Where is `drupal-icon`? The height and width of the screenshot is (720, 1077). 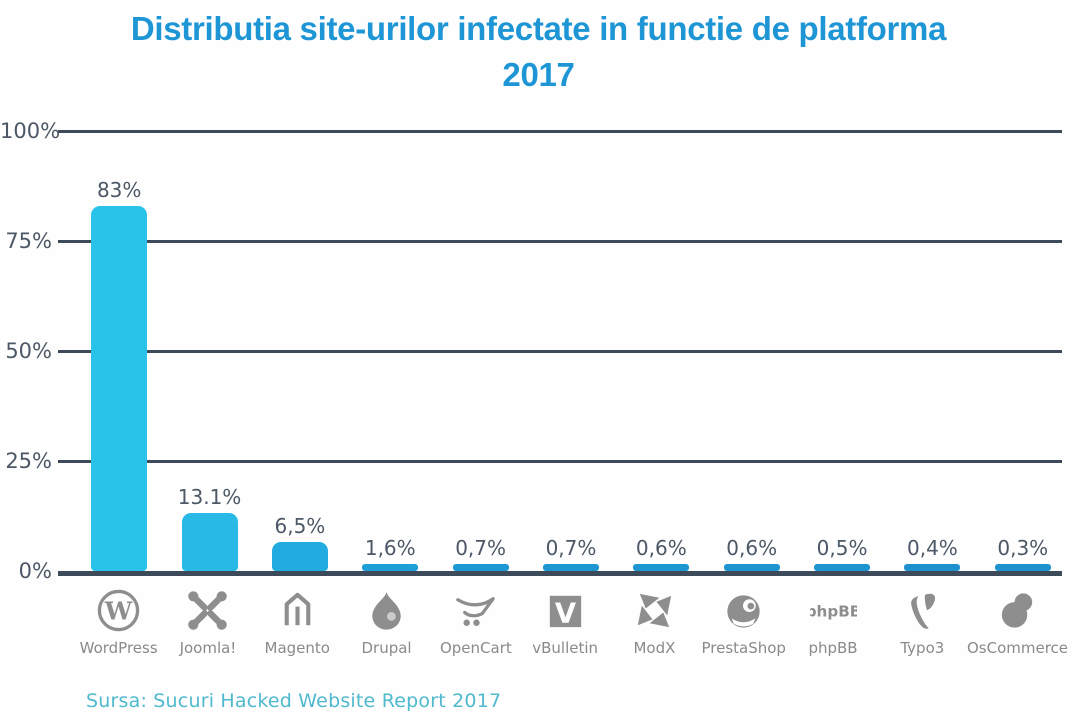
drupal-icon is located at coordinates (386, 610).